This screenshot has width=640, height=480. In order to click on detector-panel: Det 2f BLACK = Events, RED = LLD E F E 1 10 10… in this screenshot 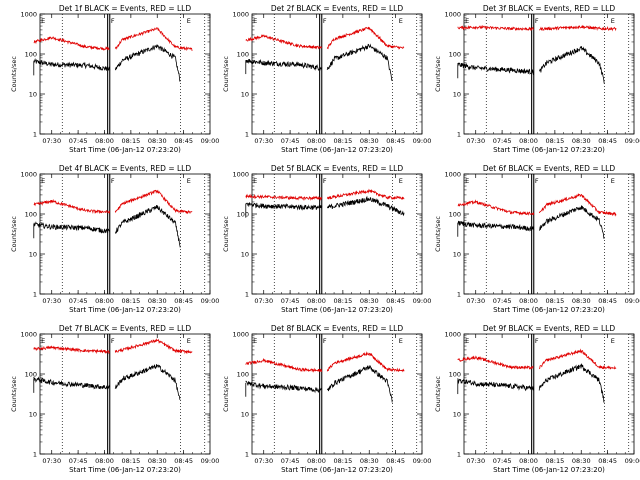, I will do `click(326, 79)`.